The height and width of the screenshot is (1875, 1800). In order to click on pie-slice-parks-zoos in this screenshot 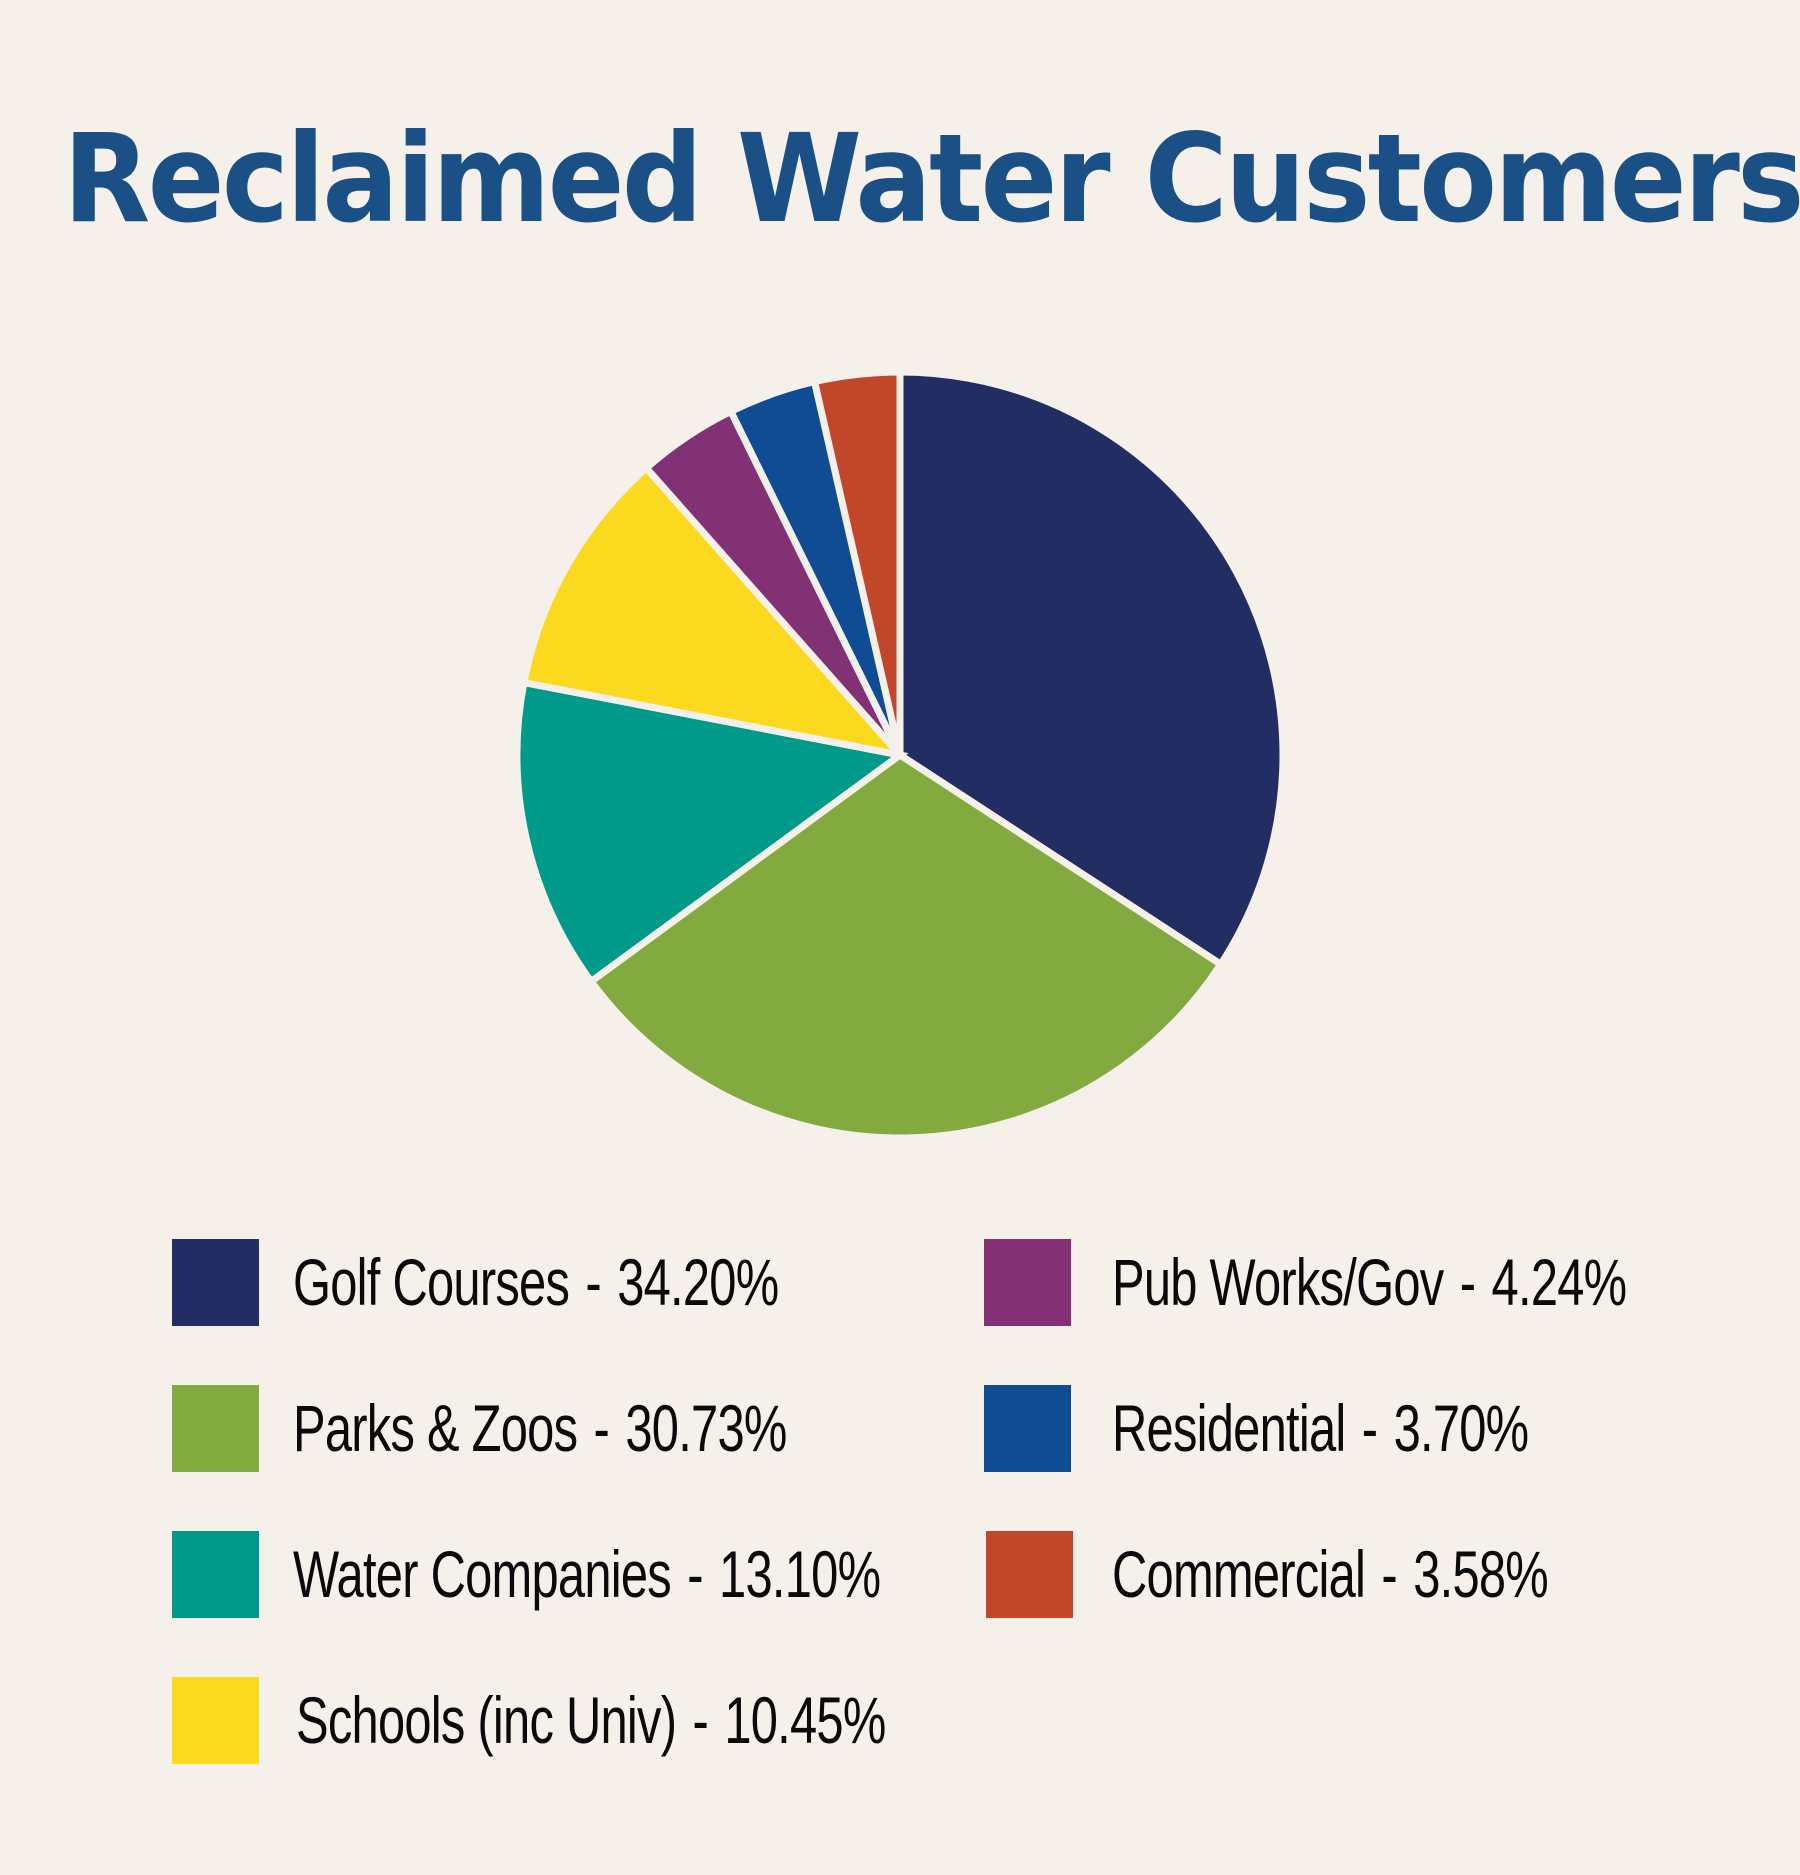, I will do `click(906, 946)`.